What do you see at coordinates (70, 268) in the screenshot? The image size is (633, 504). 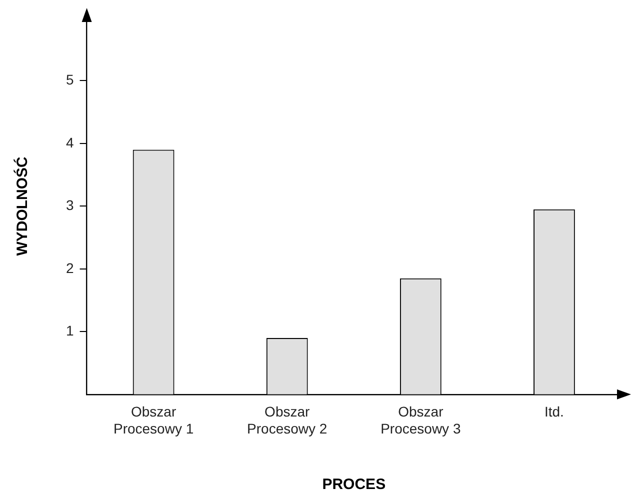 I see `y-tick-label: 2` at bounding box center [70, 268].